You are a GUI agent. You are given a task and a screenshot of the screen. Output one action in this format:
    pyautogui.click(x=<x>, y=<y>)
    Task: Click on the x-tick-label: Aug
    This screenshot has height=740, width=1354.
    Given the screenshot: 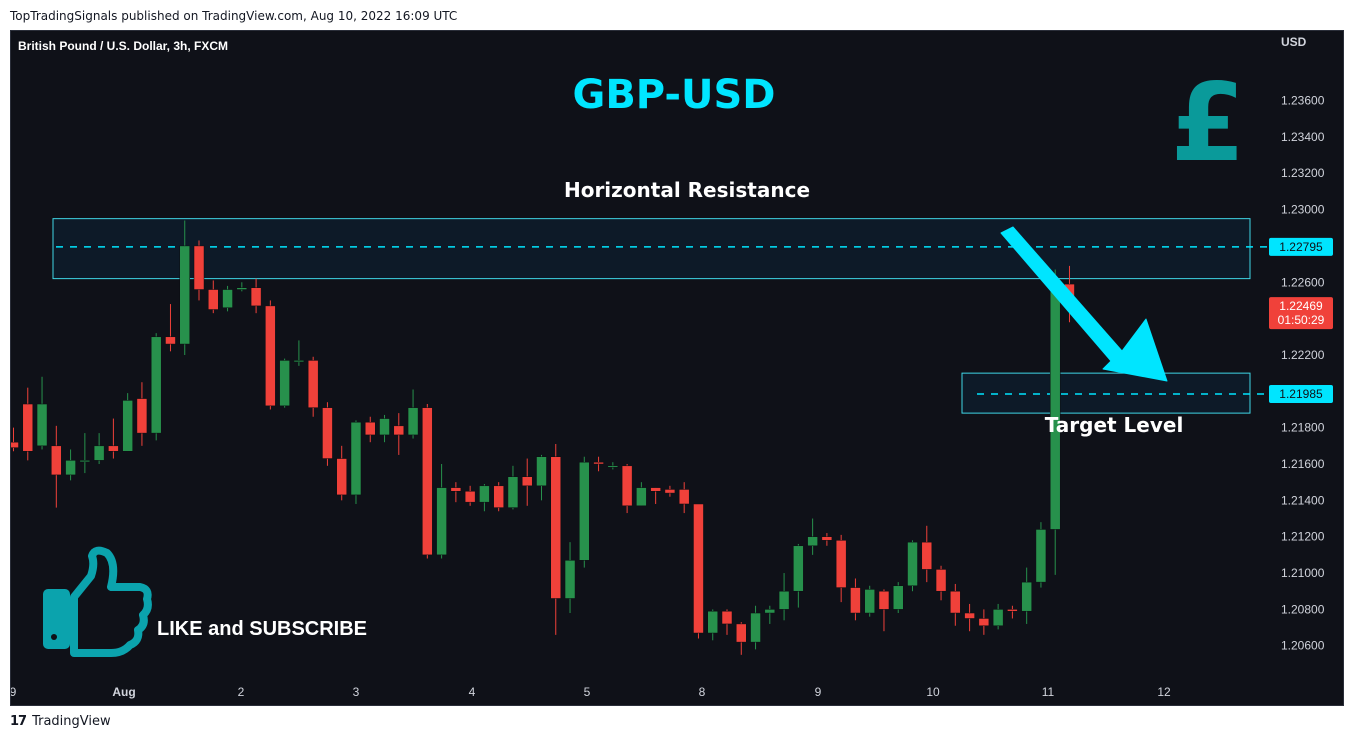 What is the action you would take?
    pyautogui.click(x=123, y=692)
    